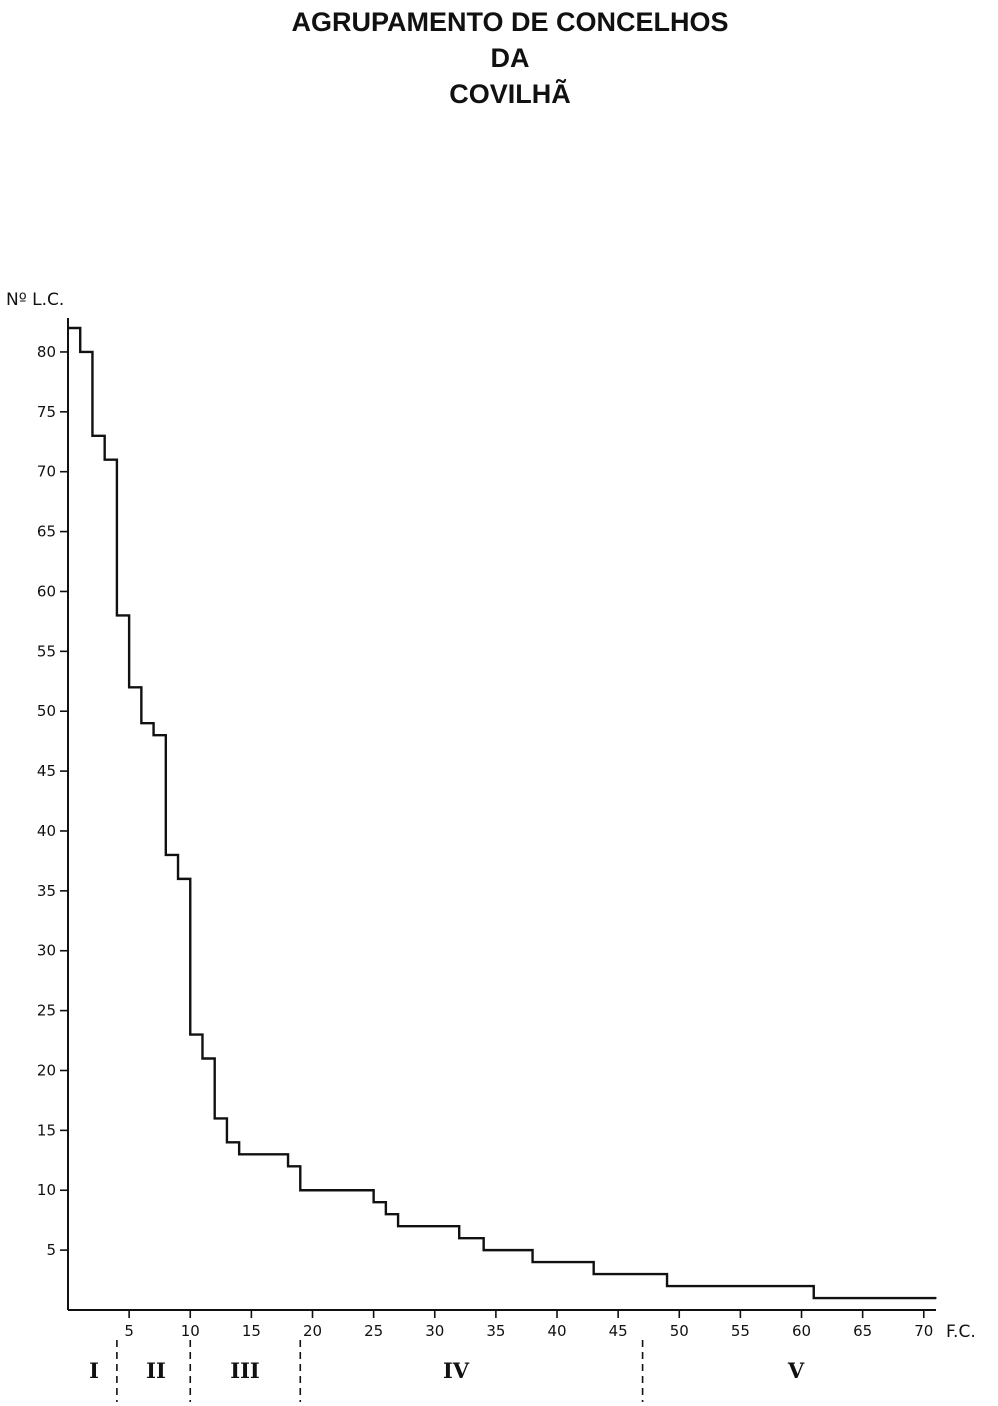 The height and width of the screenshot is (1406, 998). What do you see at coordinates (556, 1331) in the screenshot?
I see `x-tick-label: 40` at bounding box center [556, 1331].